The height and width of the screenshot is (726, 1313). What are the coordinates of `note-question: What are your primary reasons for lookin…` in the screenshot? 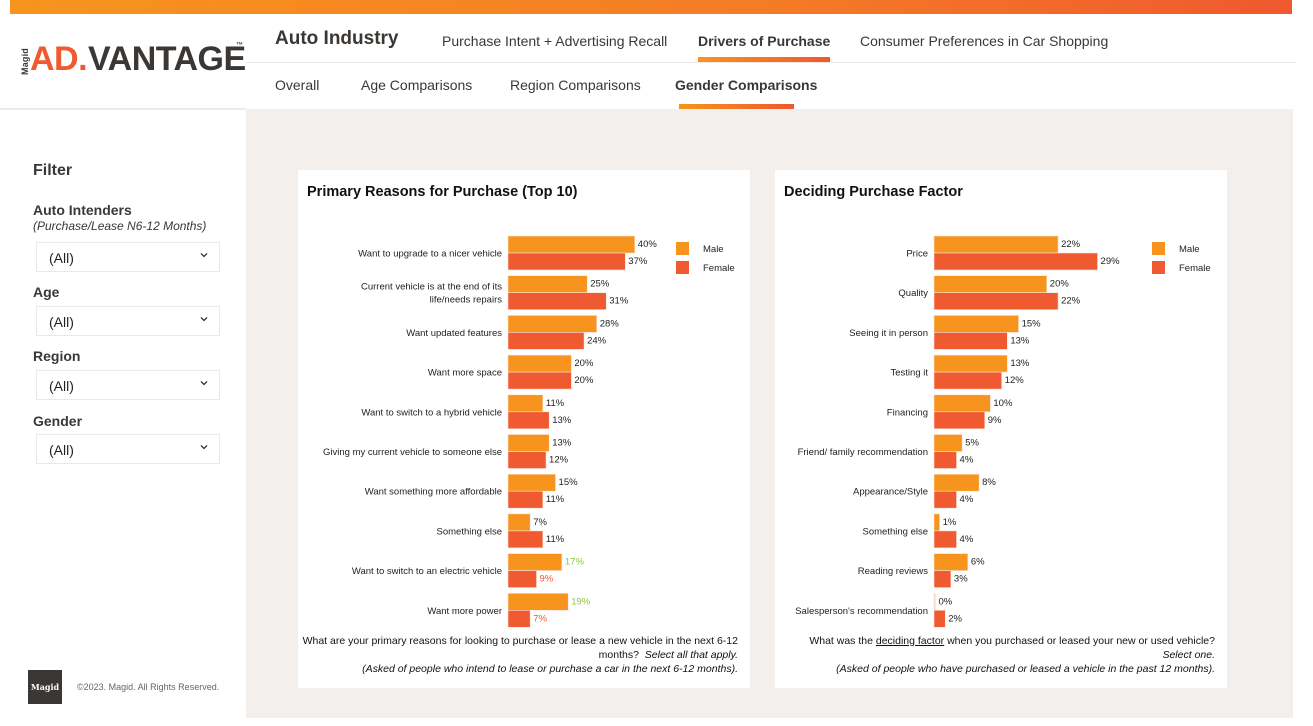 It's located at (520, 648).